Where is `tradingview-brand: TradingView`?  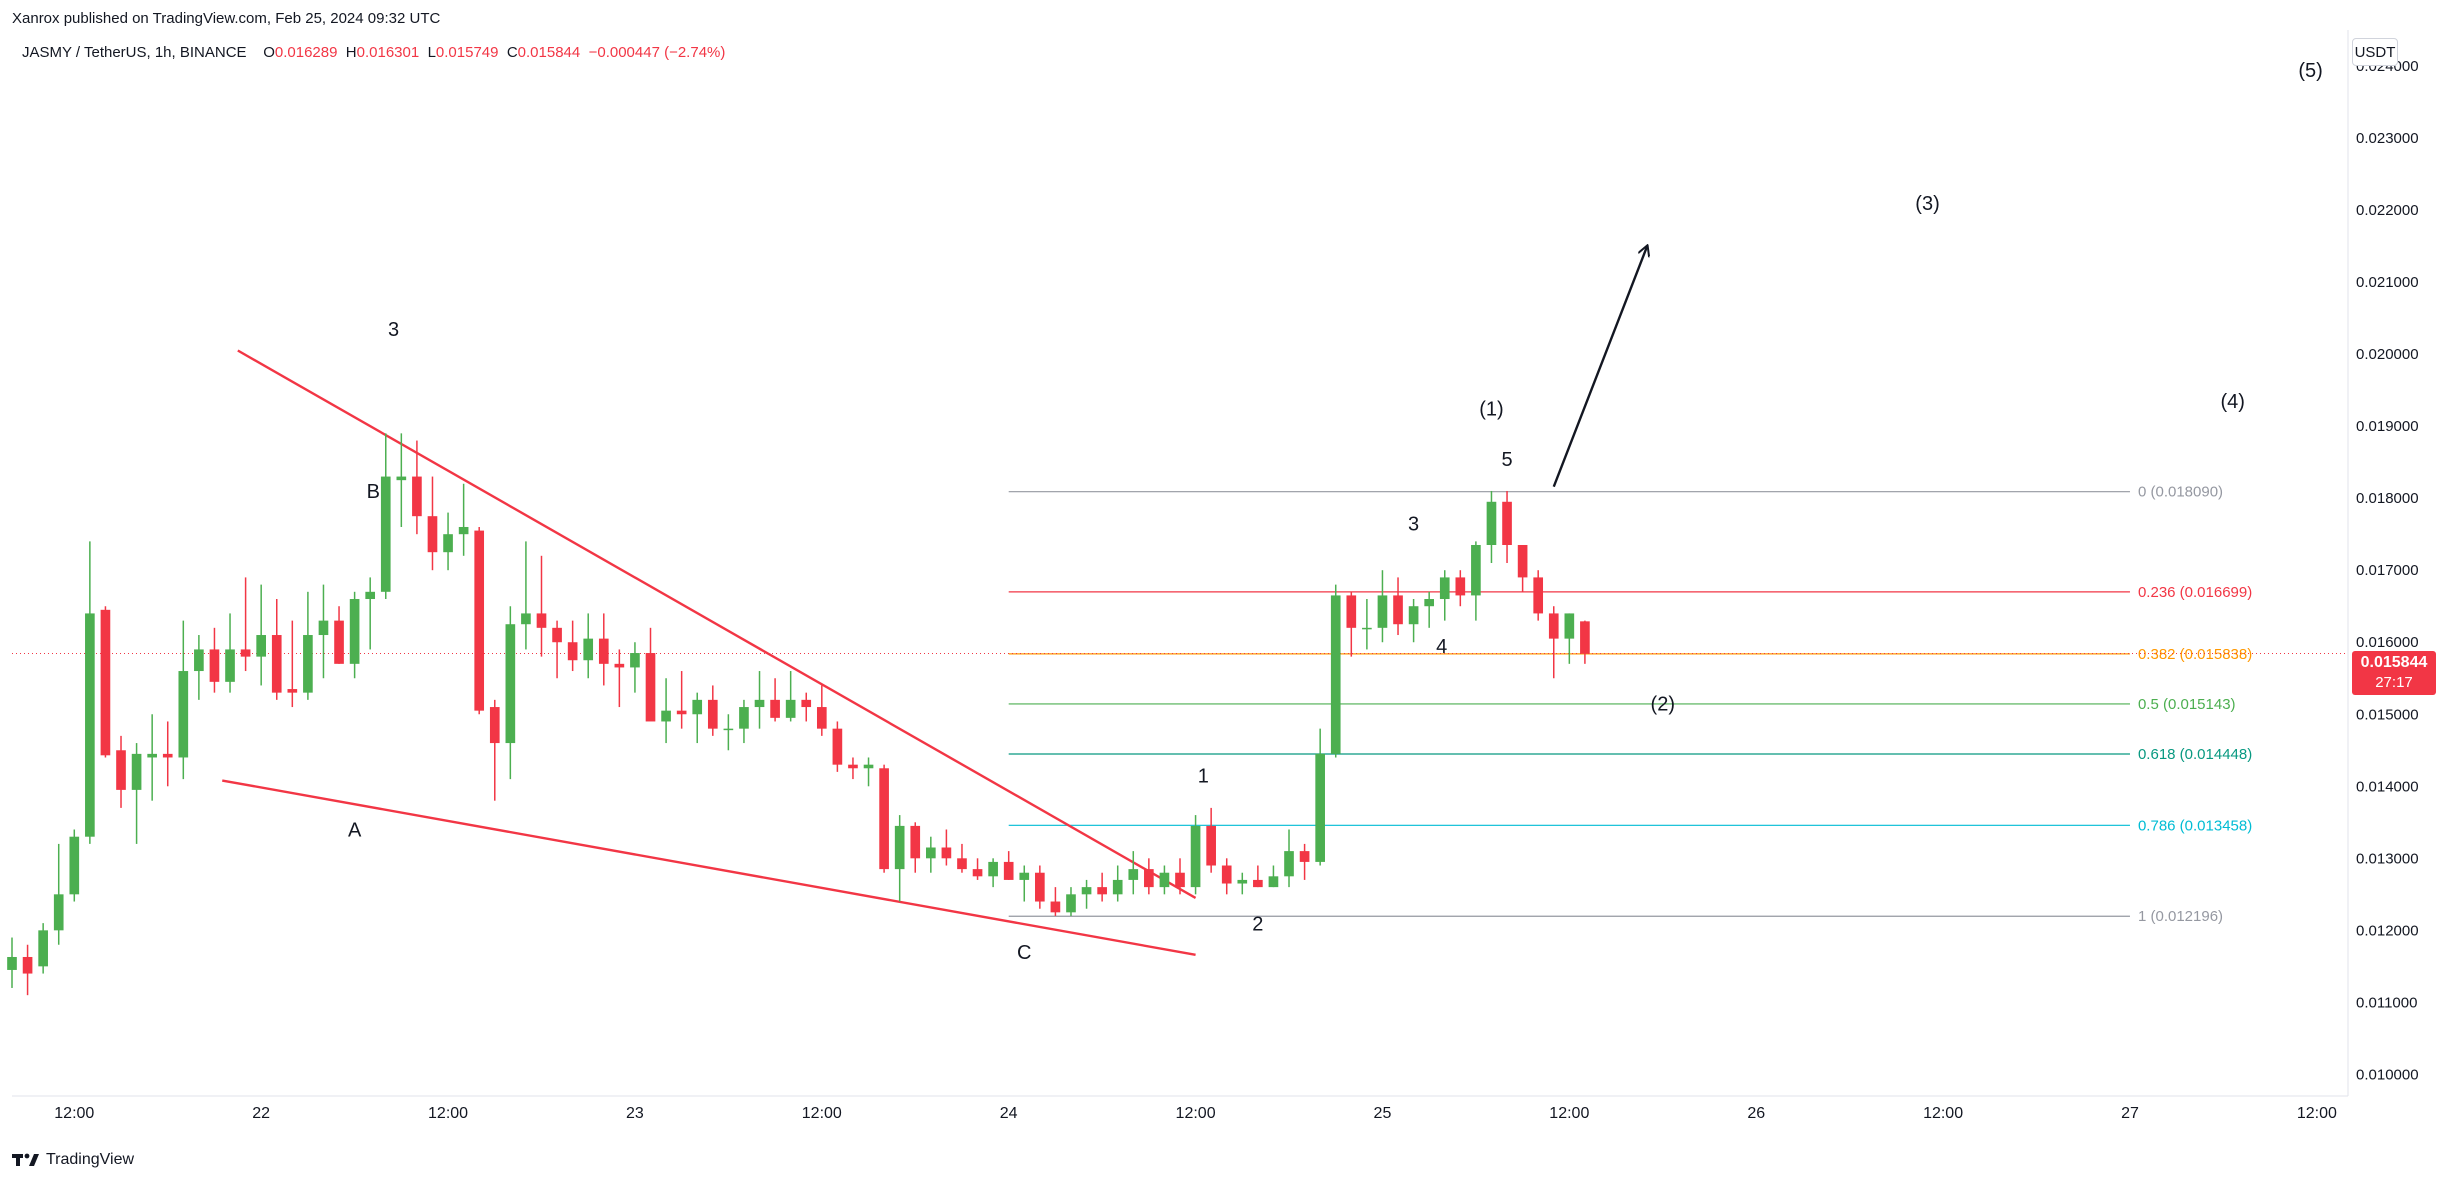 tradingview-brand: TradingView is located at coordinates (73, 1160).